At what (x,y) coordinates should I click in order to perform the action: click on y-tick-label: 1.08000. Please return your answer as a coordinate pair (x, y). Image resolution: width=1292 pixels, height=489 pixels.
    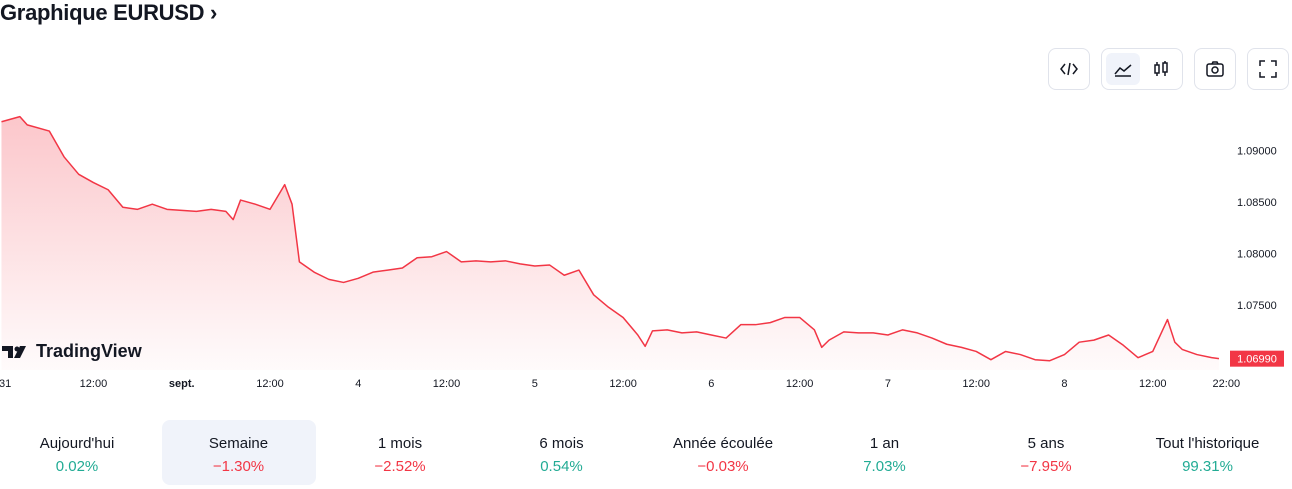
    Looking at the image, I should click on (1257, 255).